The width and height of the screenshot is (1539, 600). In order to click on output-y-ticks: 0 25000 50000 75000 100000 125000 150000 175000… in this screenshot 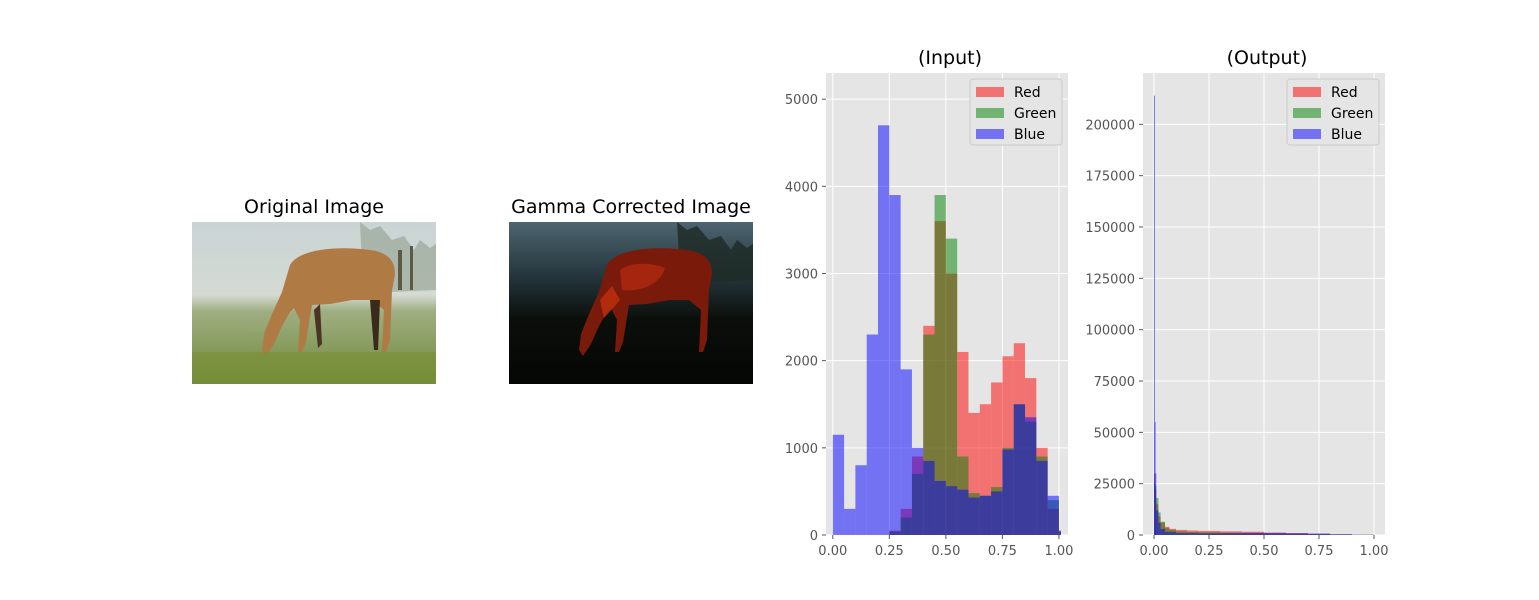, I will do `click(1114, 331)`.